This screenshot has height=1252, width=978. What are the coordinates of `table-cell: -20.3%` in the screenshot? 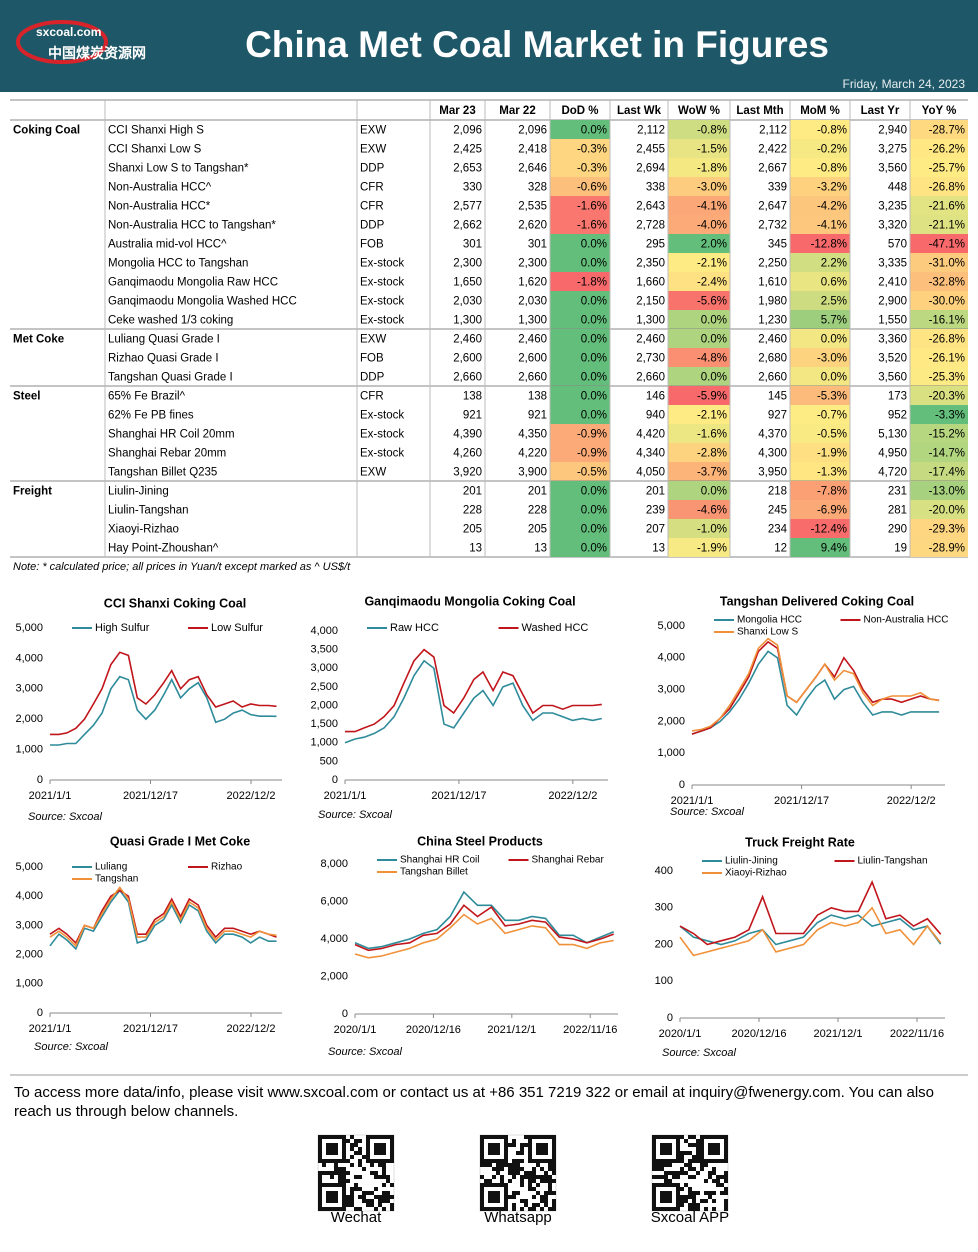 It's located at (947, 397).